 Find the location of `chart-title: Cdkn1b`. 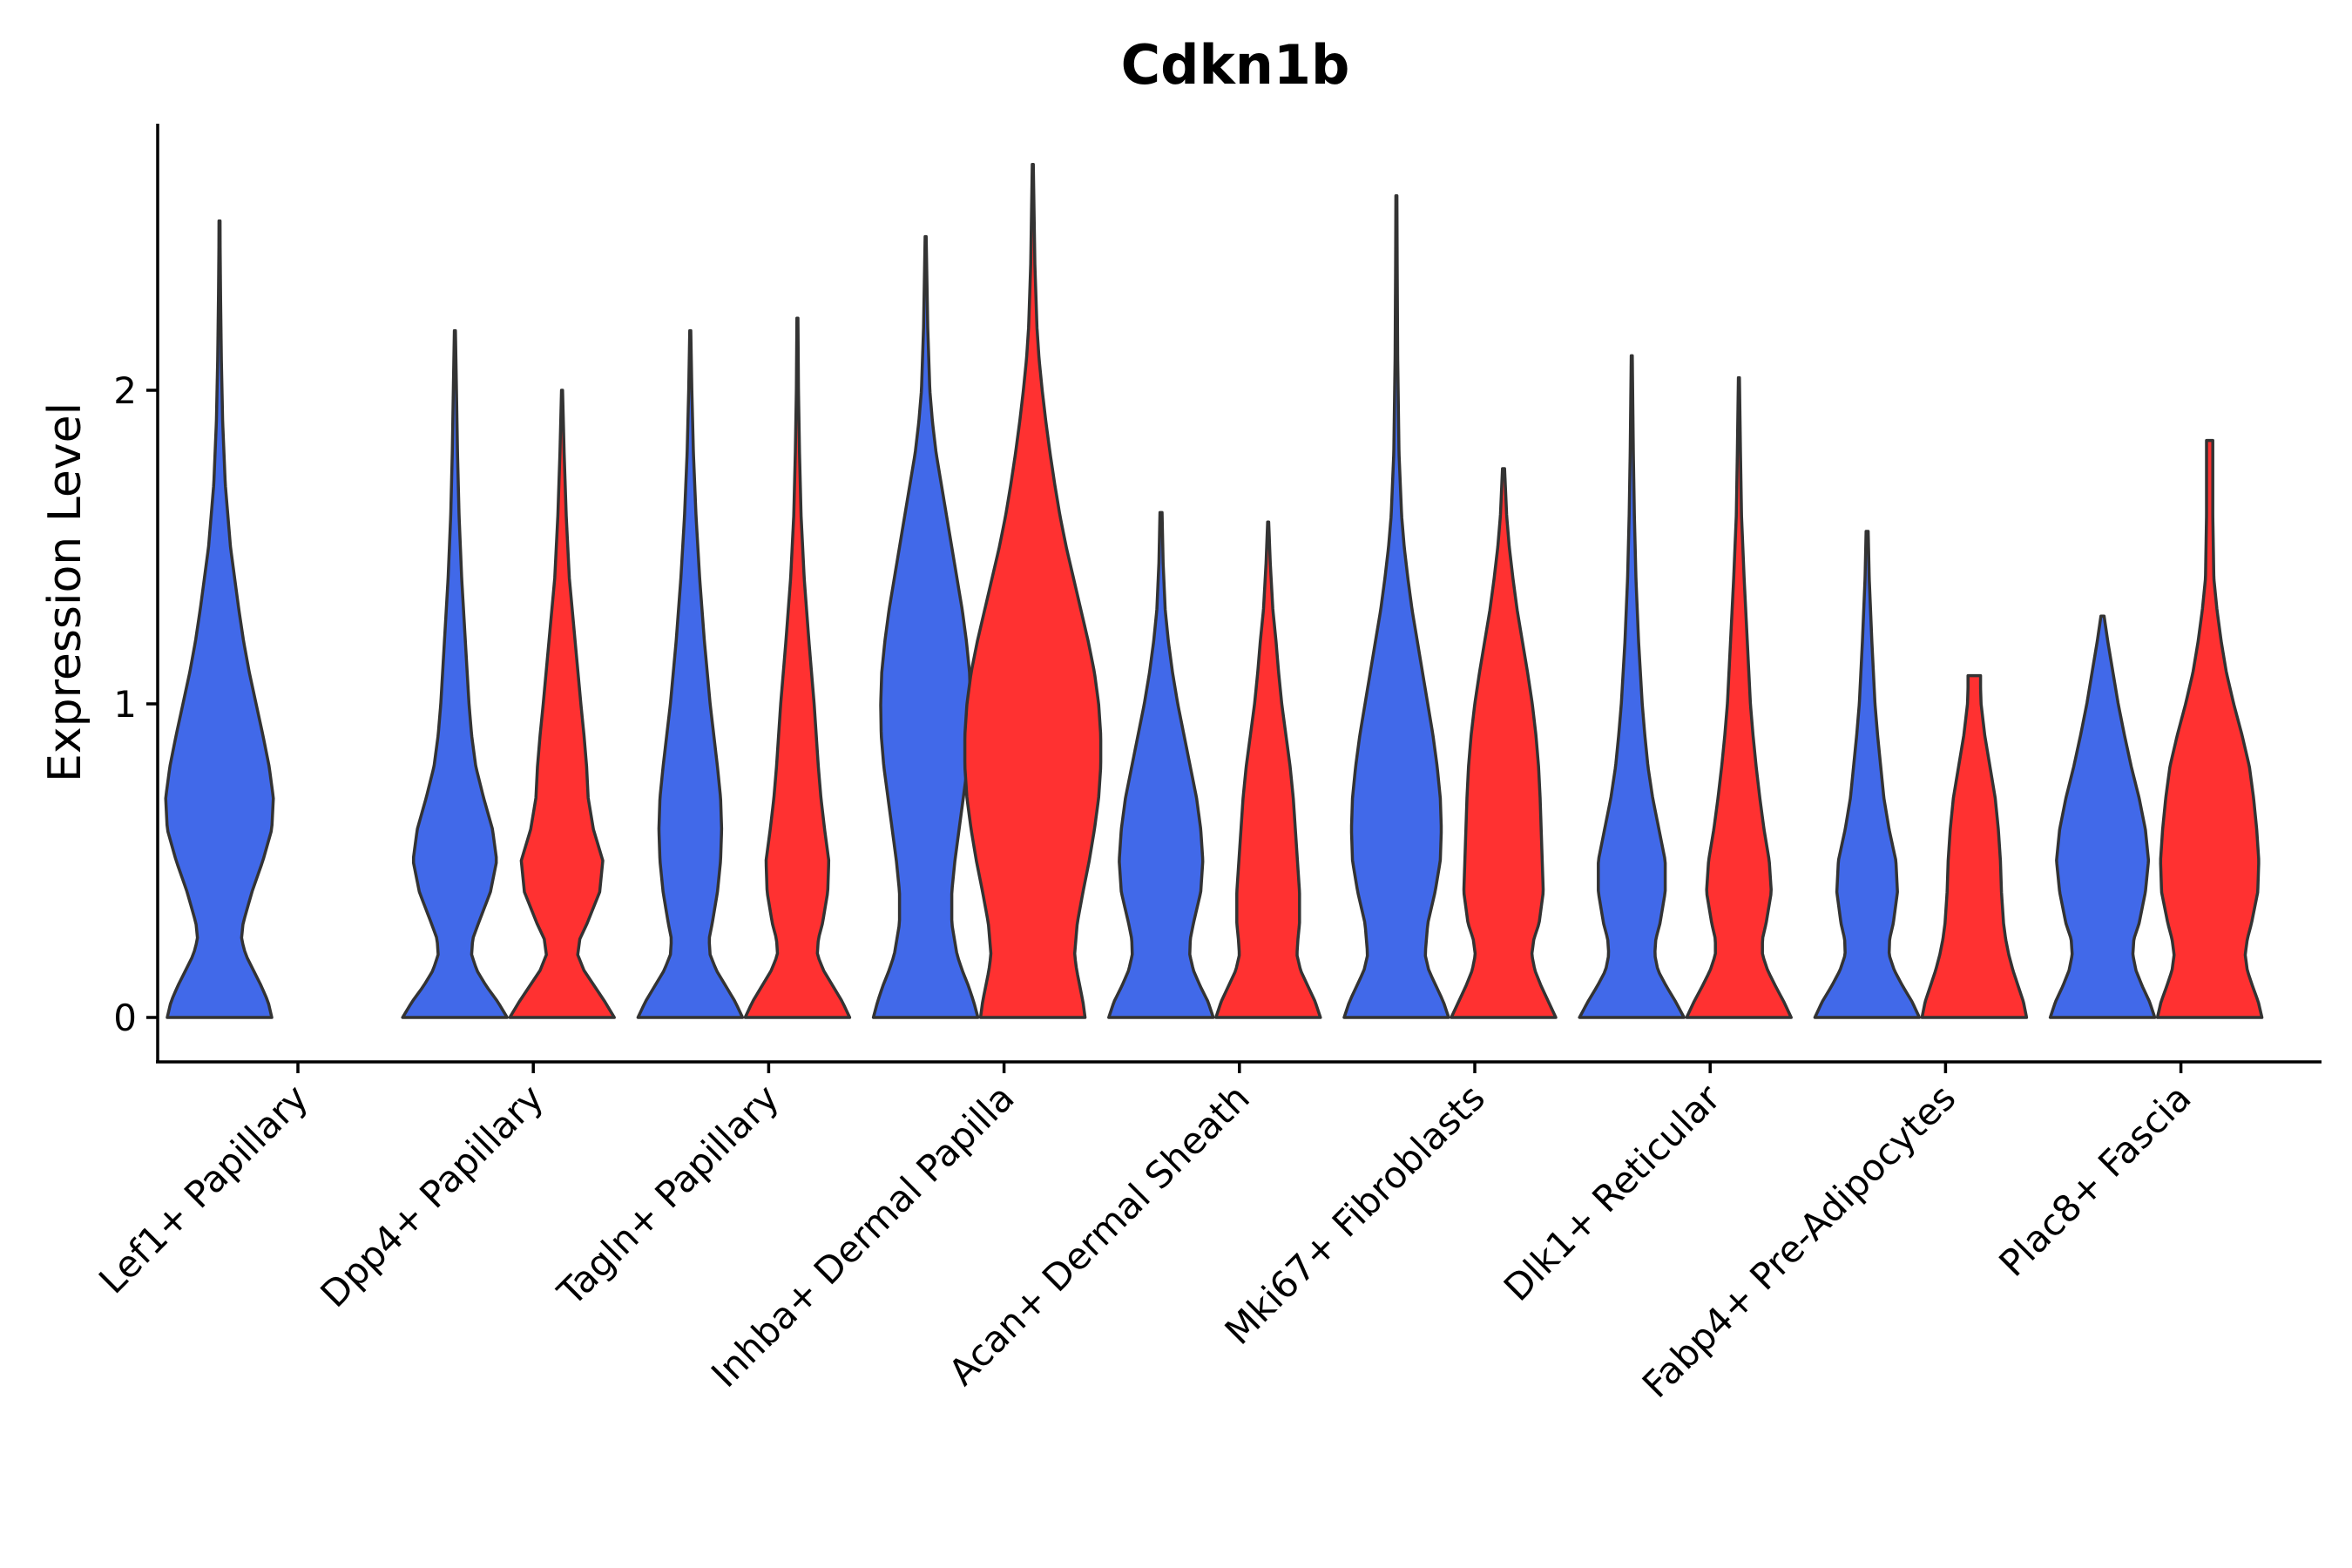

chart-title: Cdkn1b is located at coordinates (1235, 65).